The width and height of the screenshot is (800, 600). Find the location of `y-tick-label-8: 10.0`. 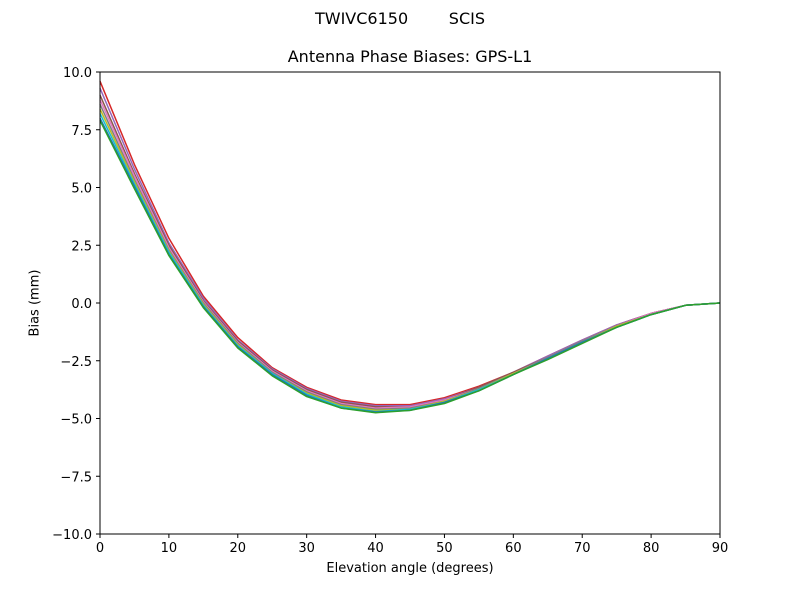

y-tick-label-8: 10.0 is located at coordinates (77, 73).